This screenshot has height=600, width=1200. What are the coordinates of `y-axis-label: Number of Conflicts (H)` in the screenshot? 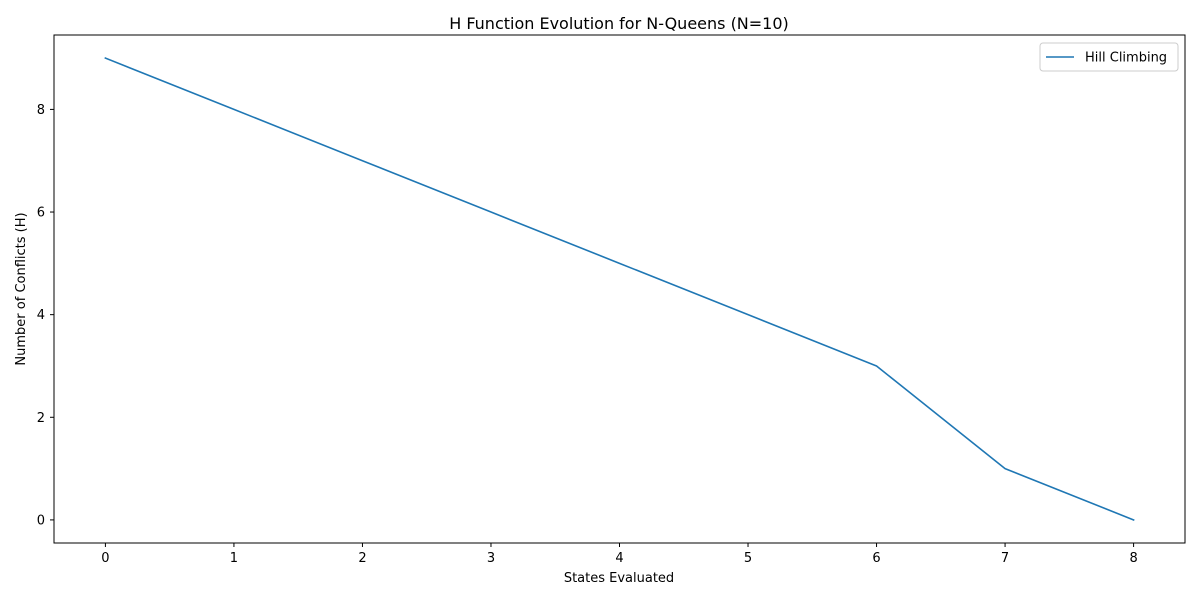 It's located at (21, 288).